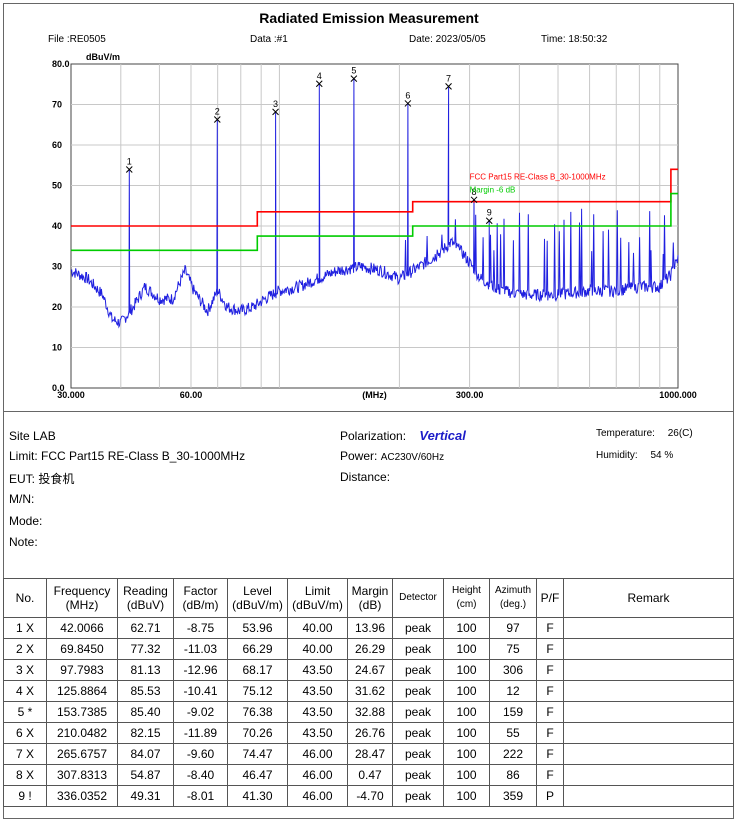 This screenshot has height=822, width=738. Describe the element at coordinates (61, 64) in the screenshot. I see `y-tick-label: 80.0` at that location.